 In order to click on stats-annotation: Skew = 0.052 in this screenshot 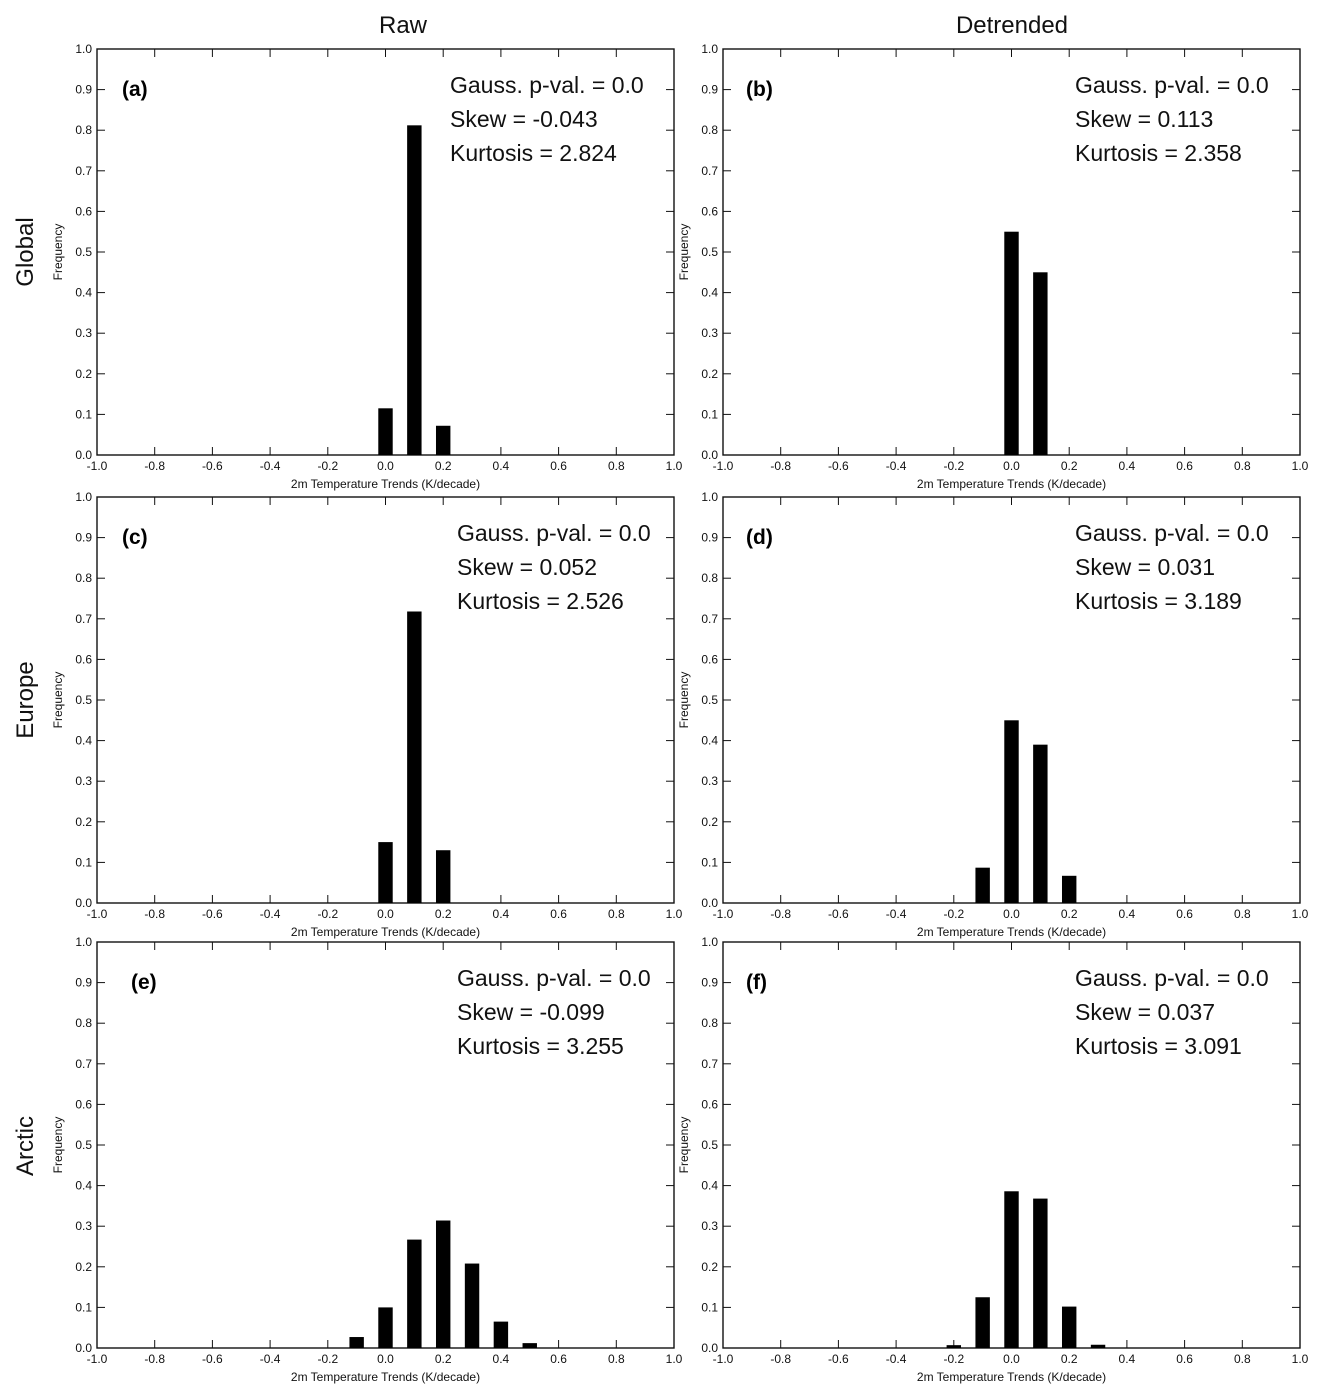, I will do `click(527, 567)`.